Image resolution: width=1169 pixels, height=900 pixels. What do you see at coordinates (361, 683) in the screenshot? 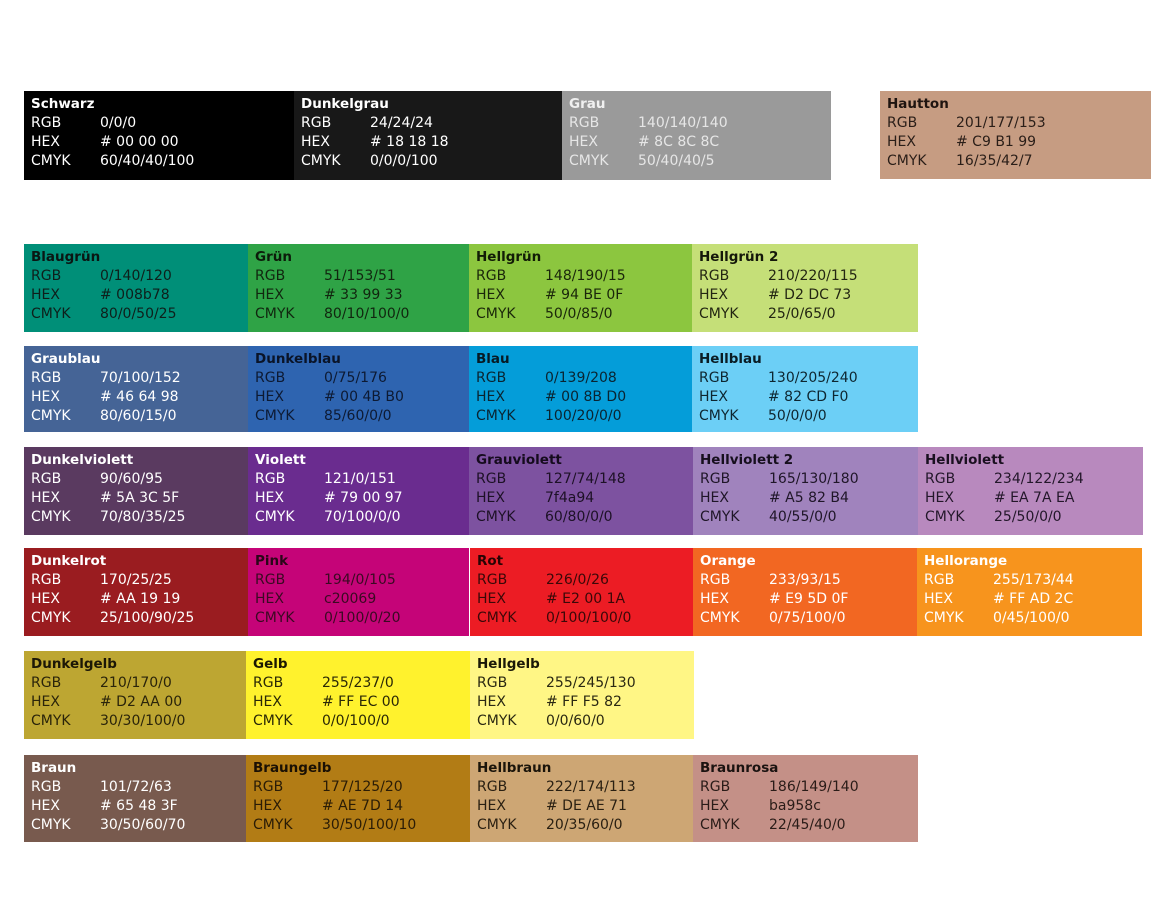
I see `rgb-row: RGB 255/237/0` at bounding box center [361, 683].